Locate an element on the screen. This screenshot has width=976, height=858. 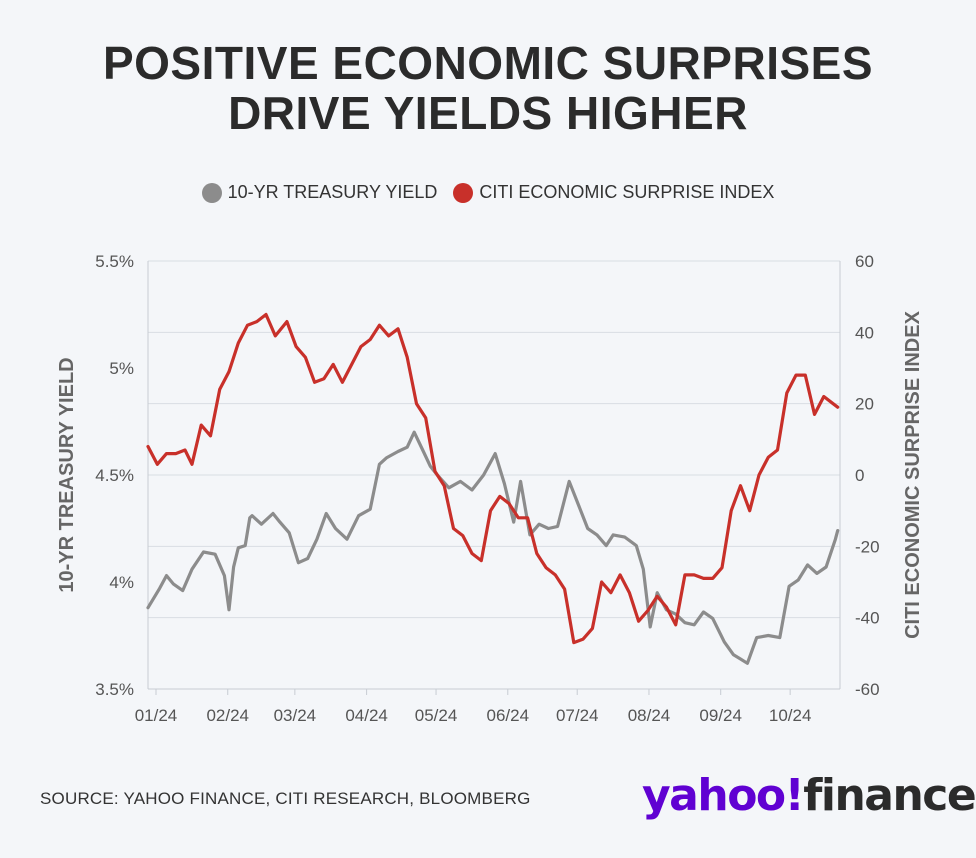
x-tick-label: 04/24 is located at coordinates (366, 715).